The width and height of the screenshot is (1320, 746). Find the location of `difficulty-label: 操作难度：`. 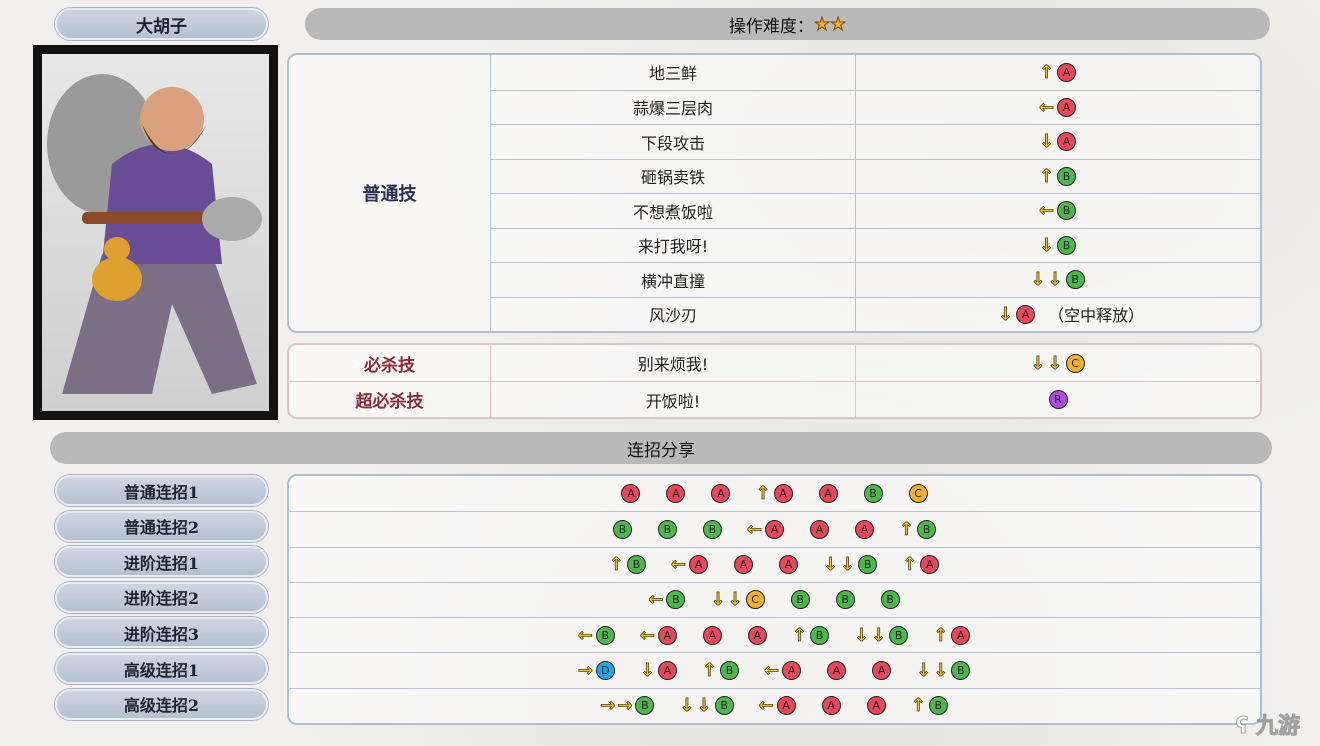

difficulty-label: 操作难度： is located at coordinates (771, 26).